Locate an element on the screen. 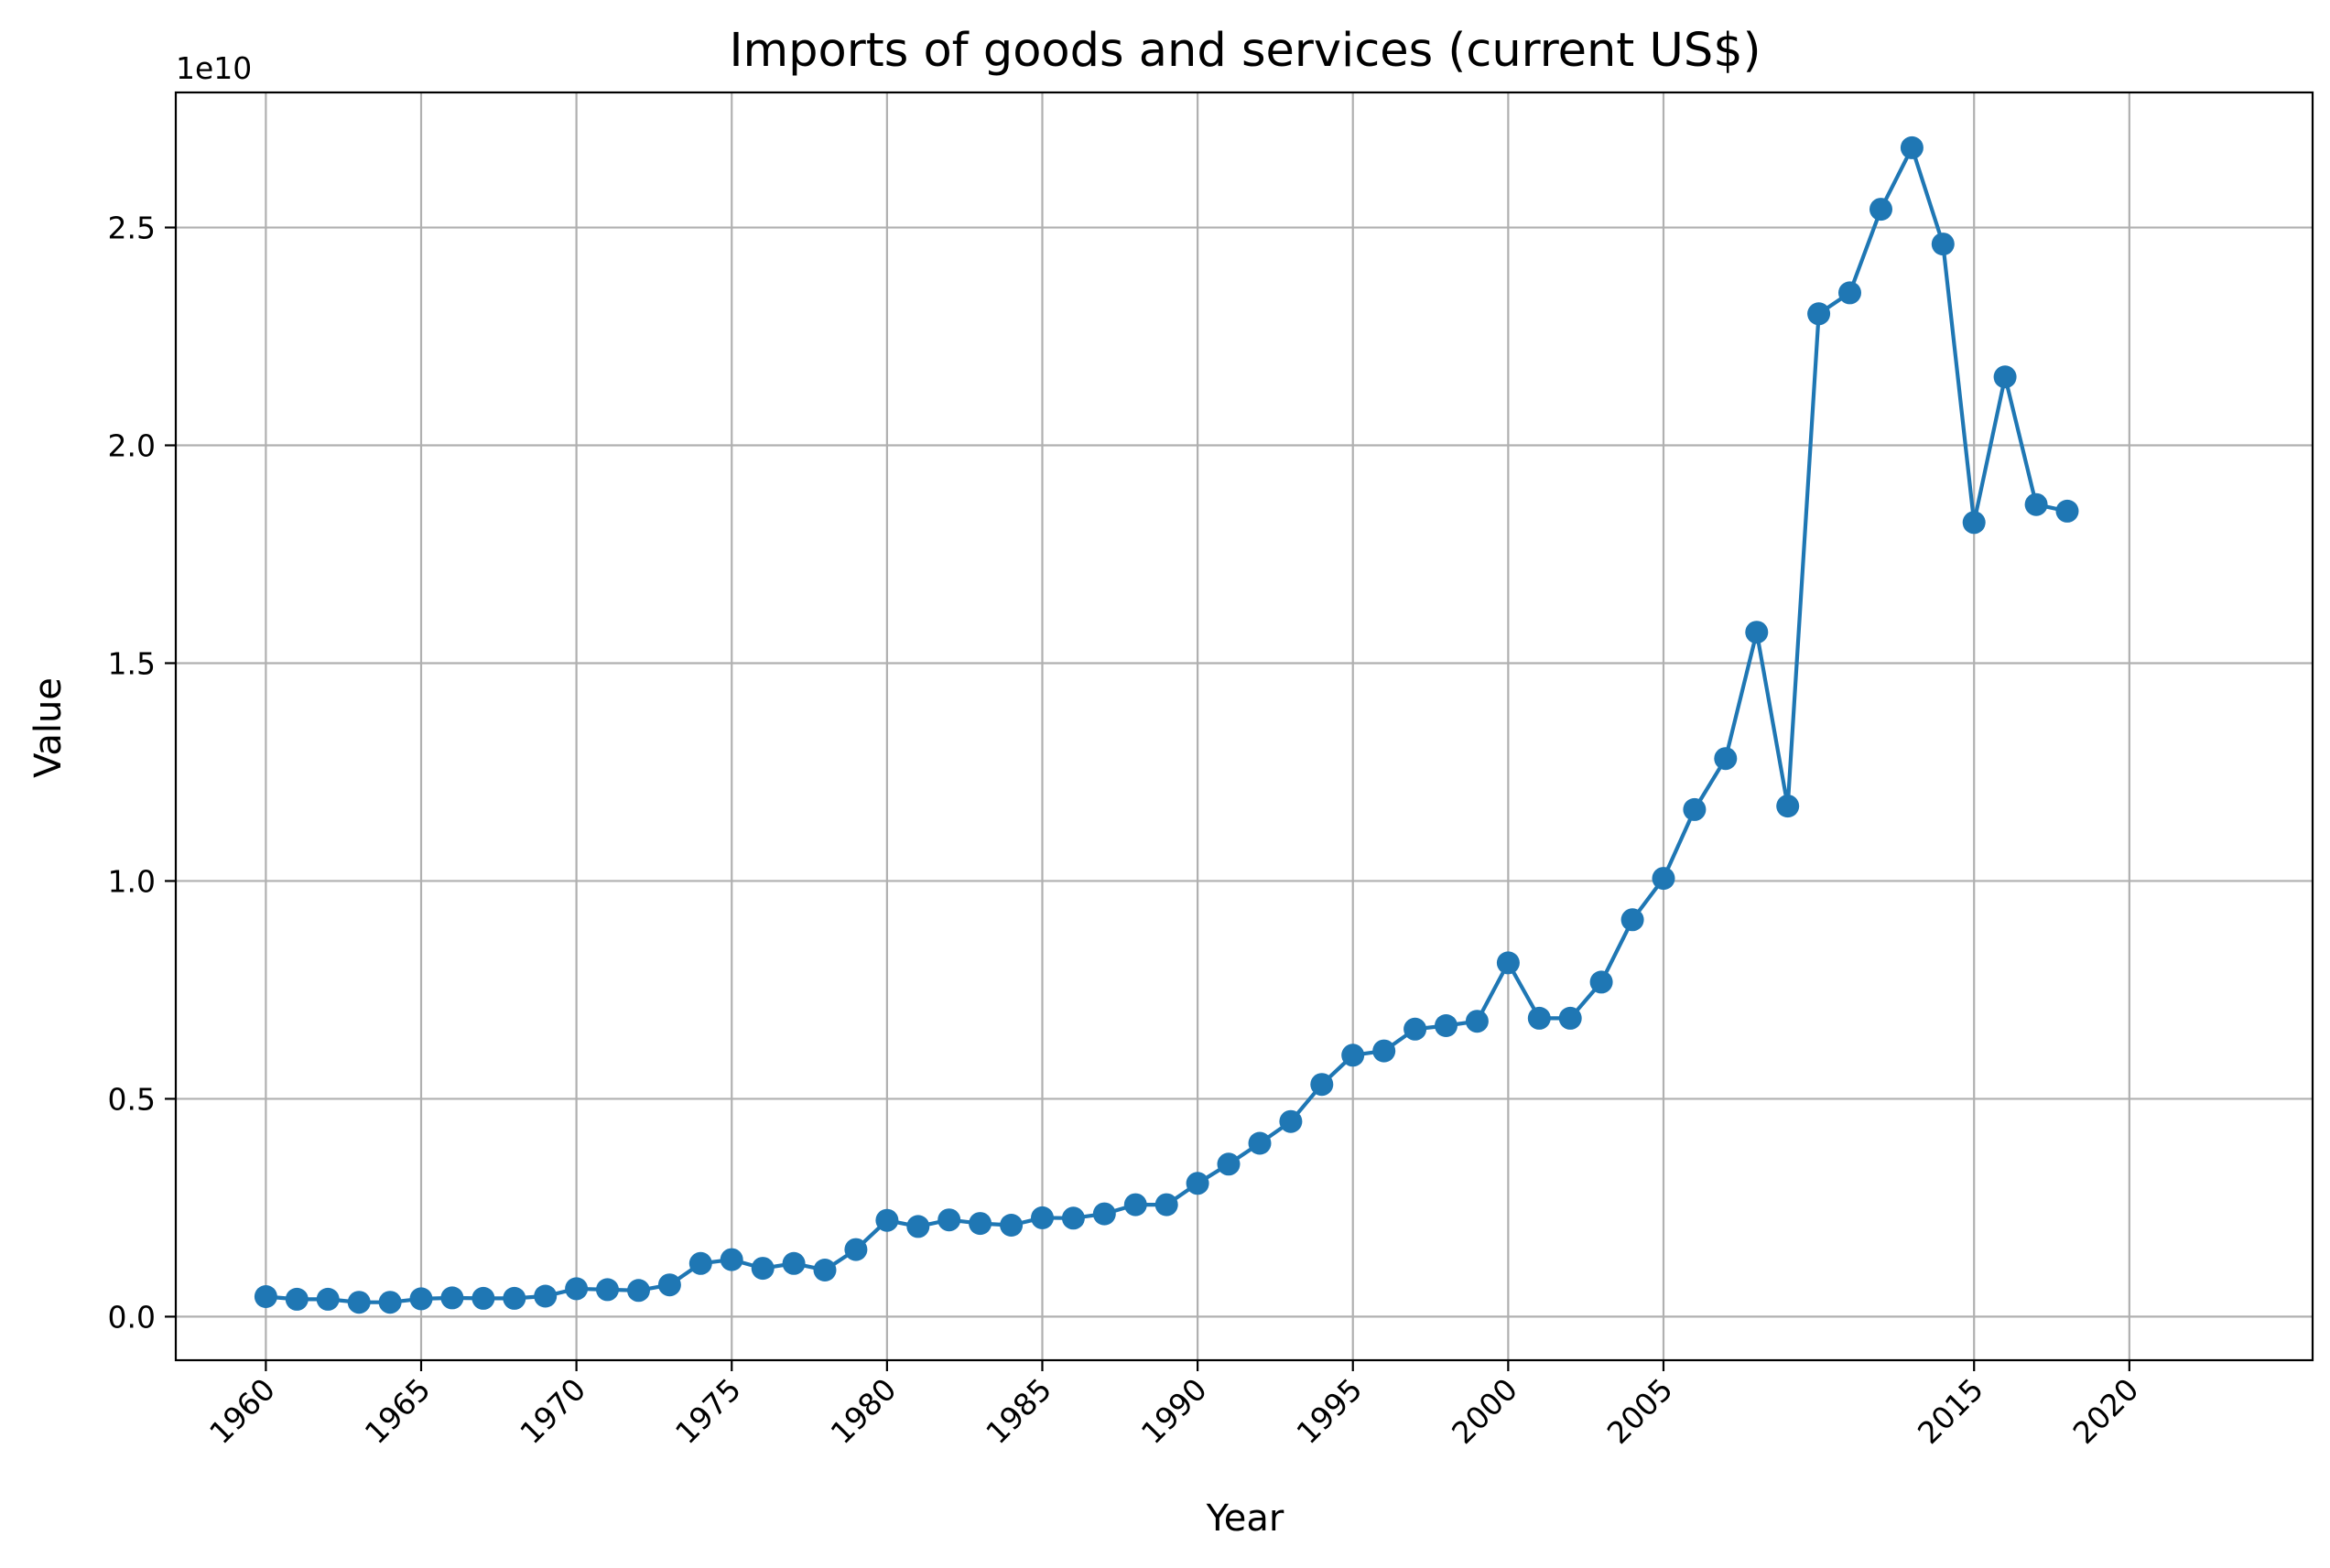 Image resolution: width=2330 pixels, height=1568 pixels. y-tick-label: 1.0 is located at coordinates (132, 881).